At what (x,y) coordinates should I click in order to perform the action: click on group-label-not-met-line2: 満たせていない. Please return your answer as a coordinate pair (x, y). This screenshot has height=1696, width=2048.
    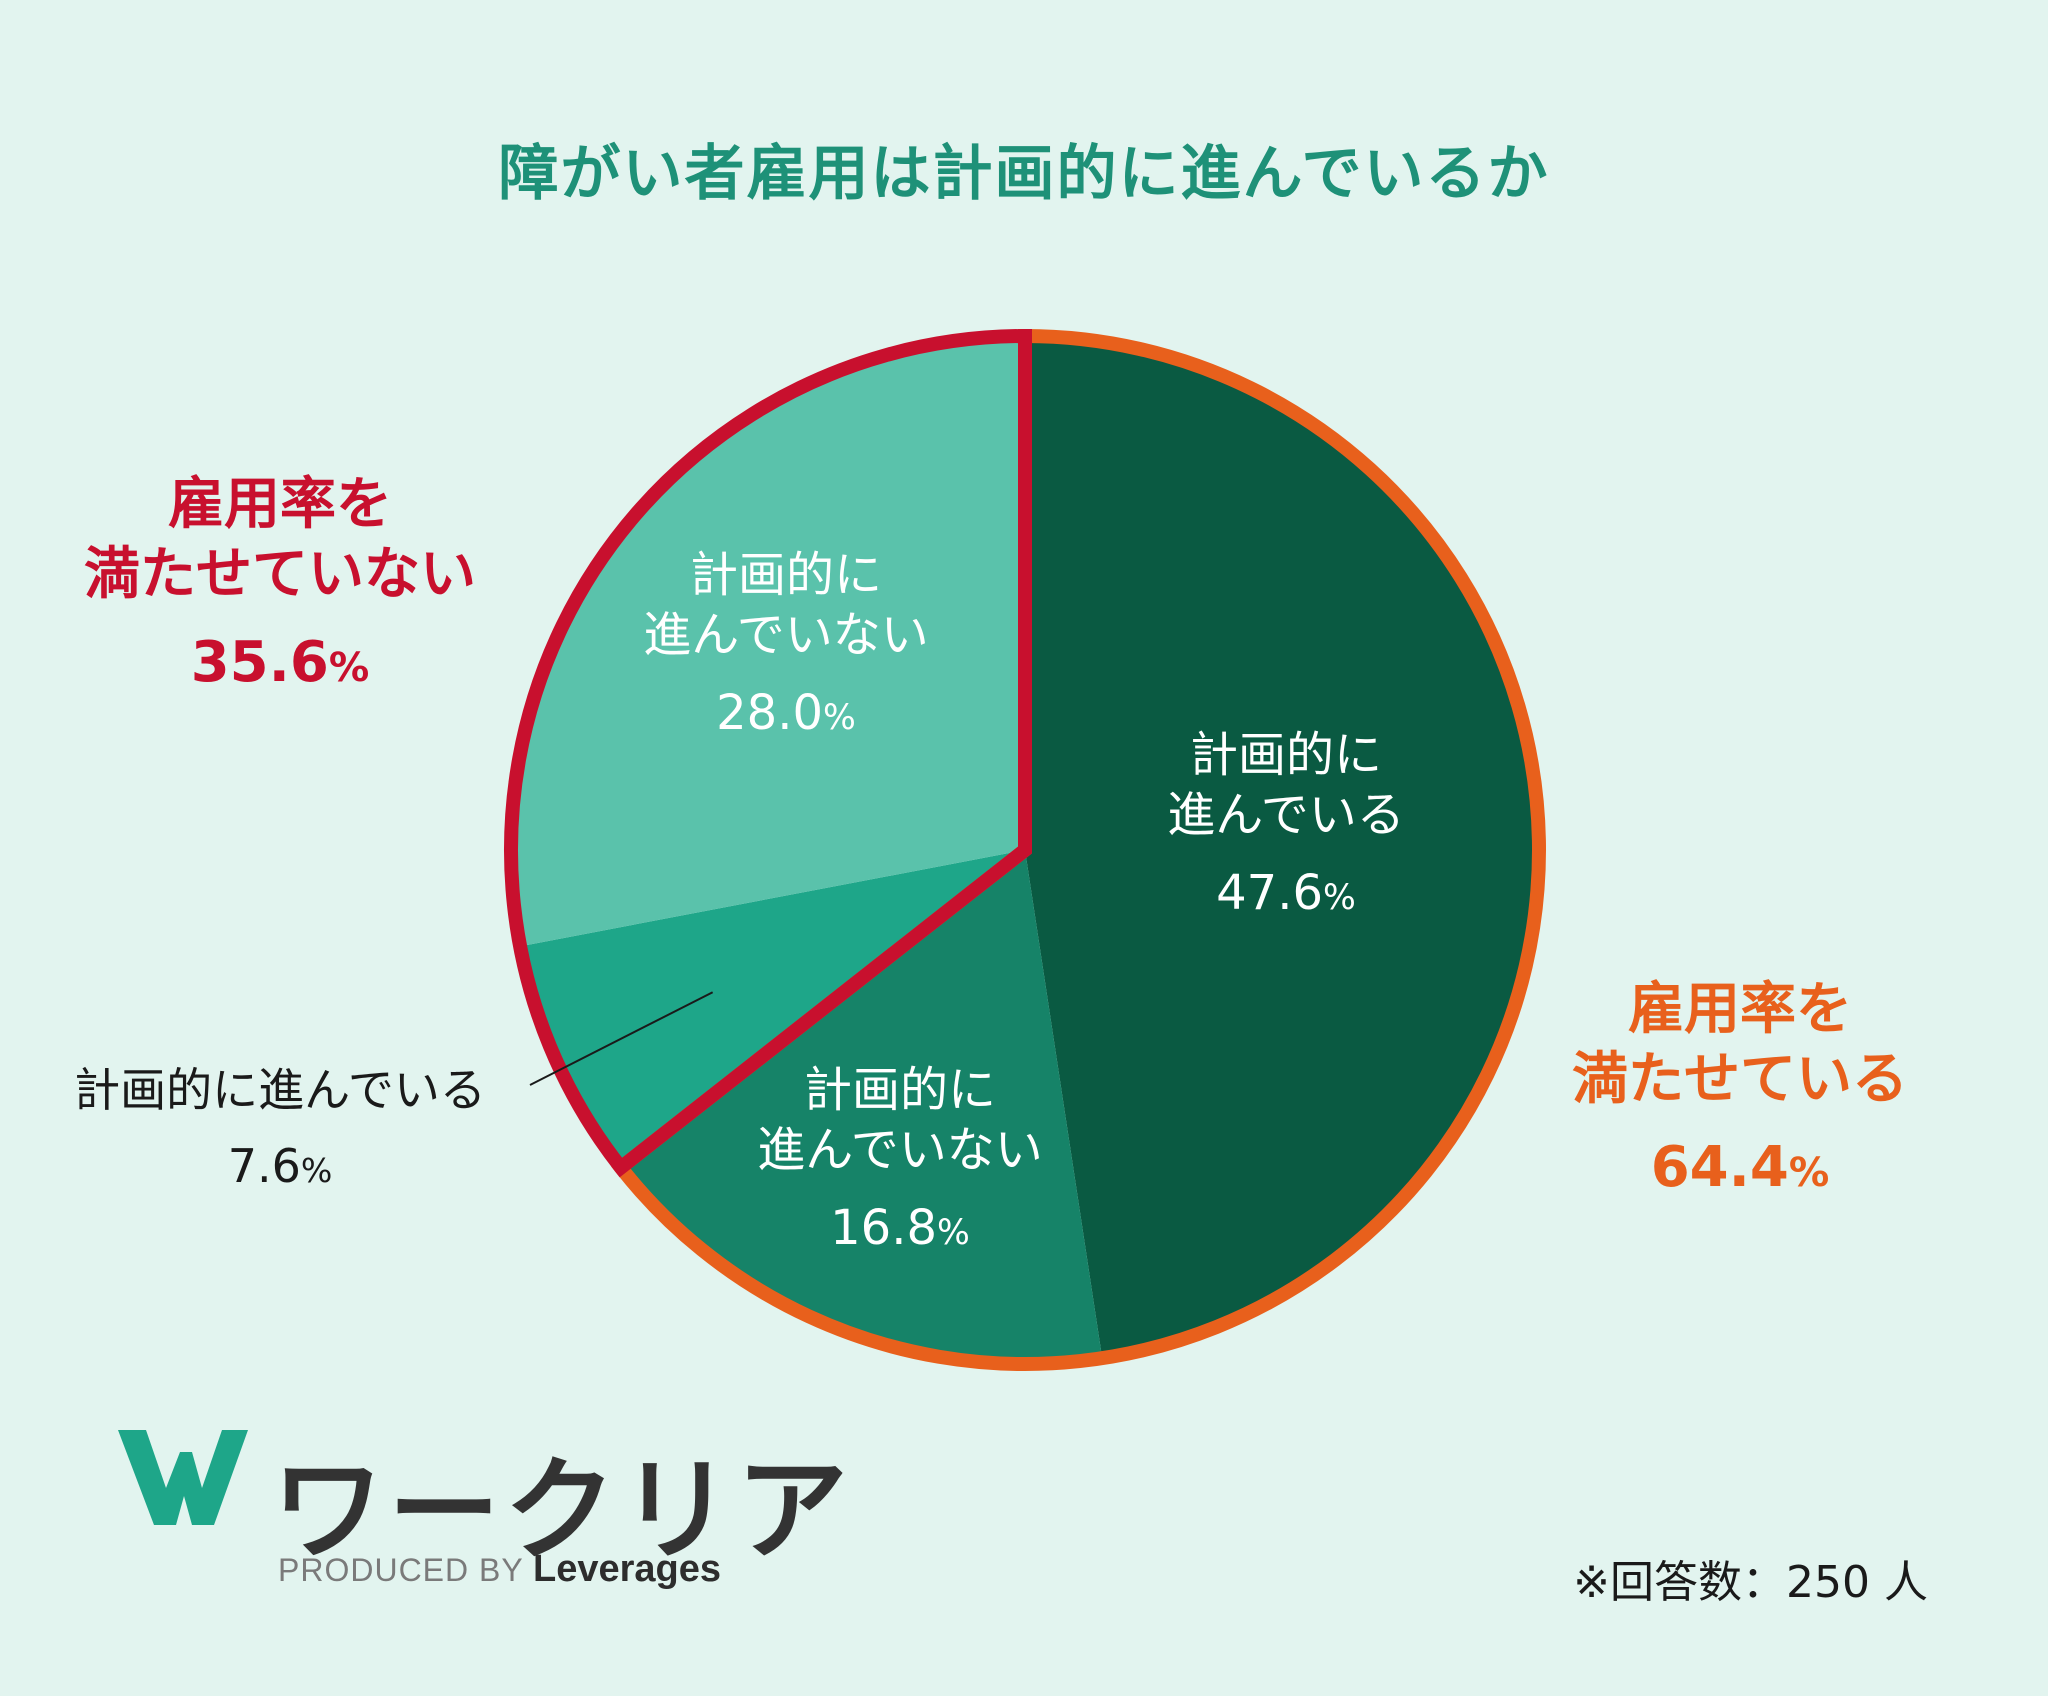
    Looking at the image, I should click on (280, 574).